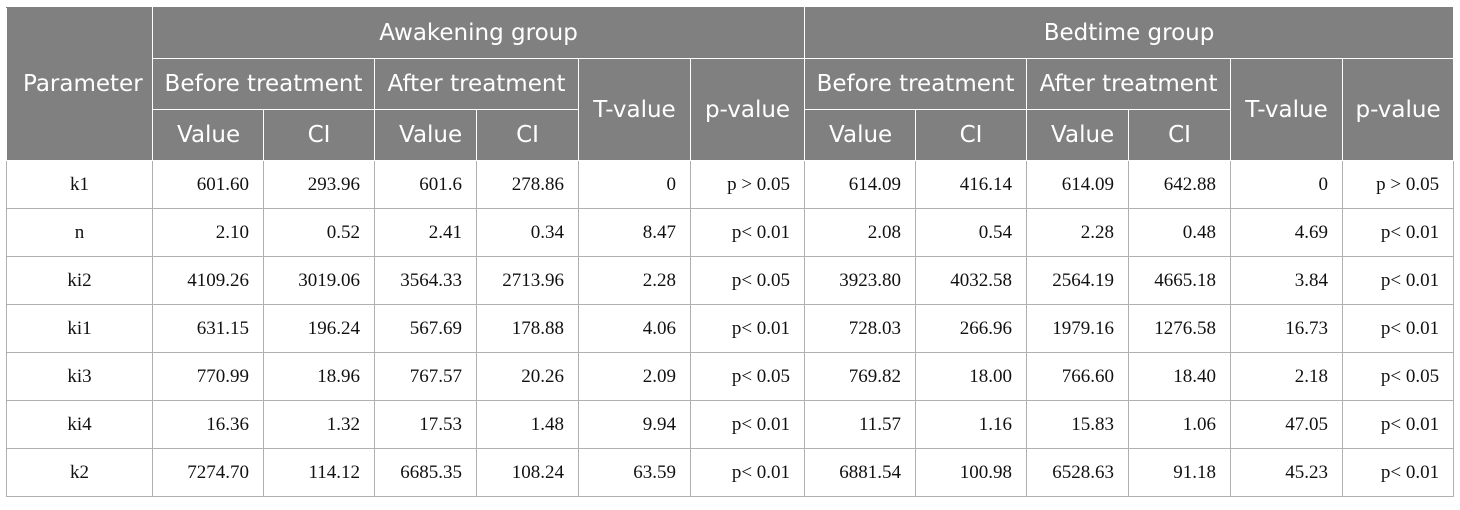  What do you see at coordinates (1398, 109) in the screenshot?
I see `header-bedtime-p-value: p-value` at bounding box center [1398, 109].